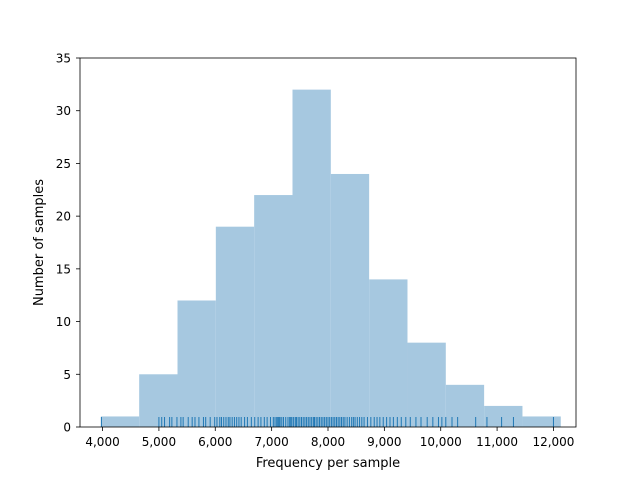  Describe the element at coordinates (271, 442) in the screenshot. I see `x-tick-label: 7,000` at that location.